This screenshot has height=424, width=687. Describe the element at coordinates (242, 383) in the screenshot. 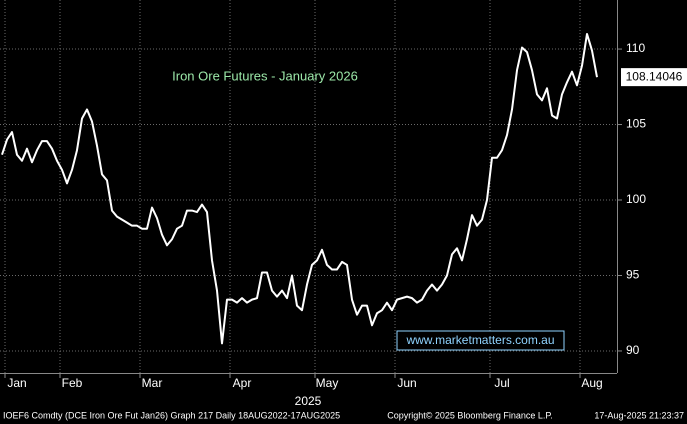

I see `x-tick-label: Apr` at that location.